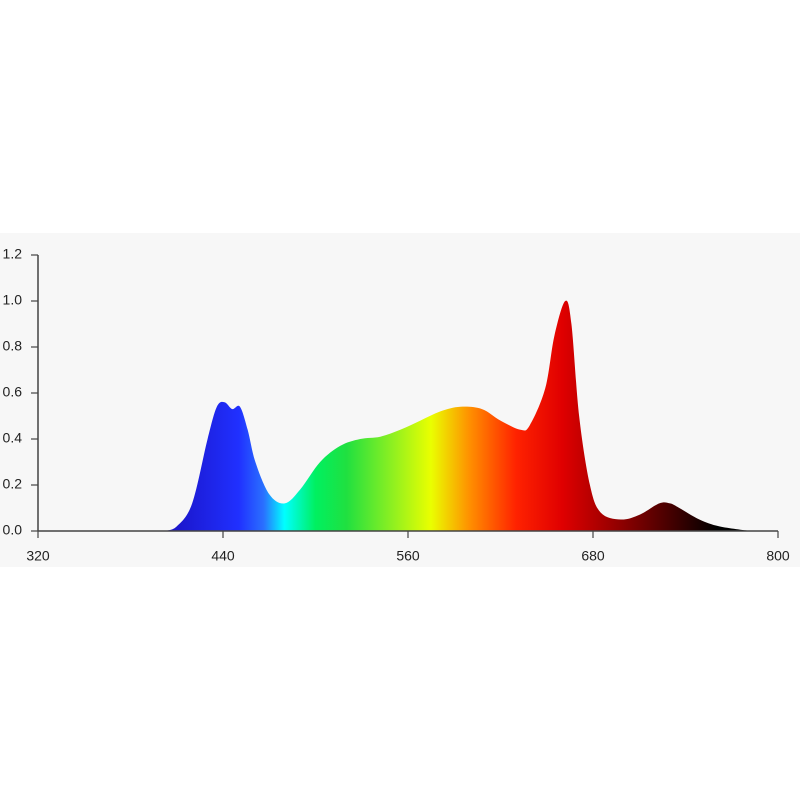 Image resolution: width=800 pixels, height=800 pixels. Describe the element at coordinates (408, 556) in the screenshot. I see `x-tick-label: 560` at that location.